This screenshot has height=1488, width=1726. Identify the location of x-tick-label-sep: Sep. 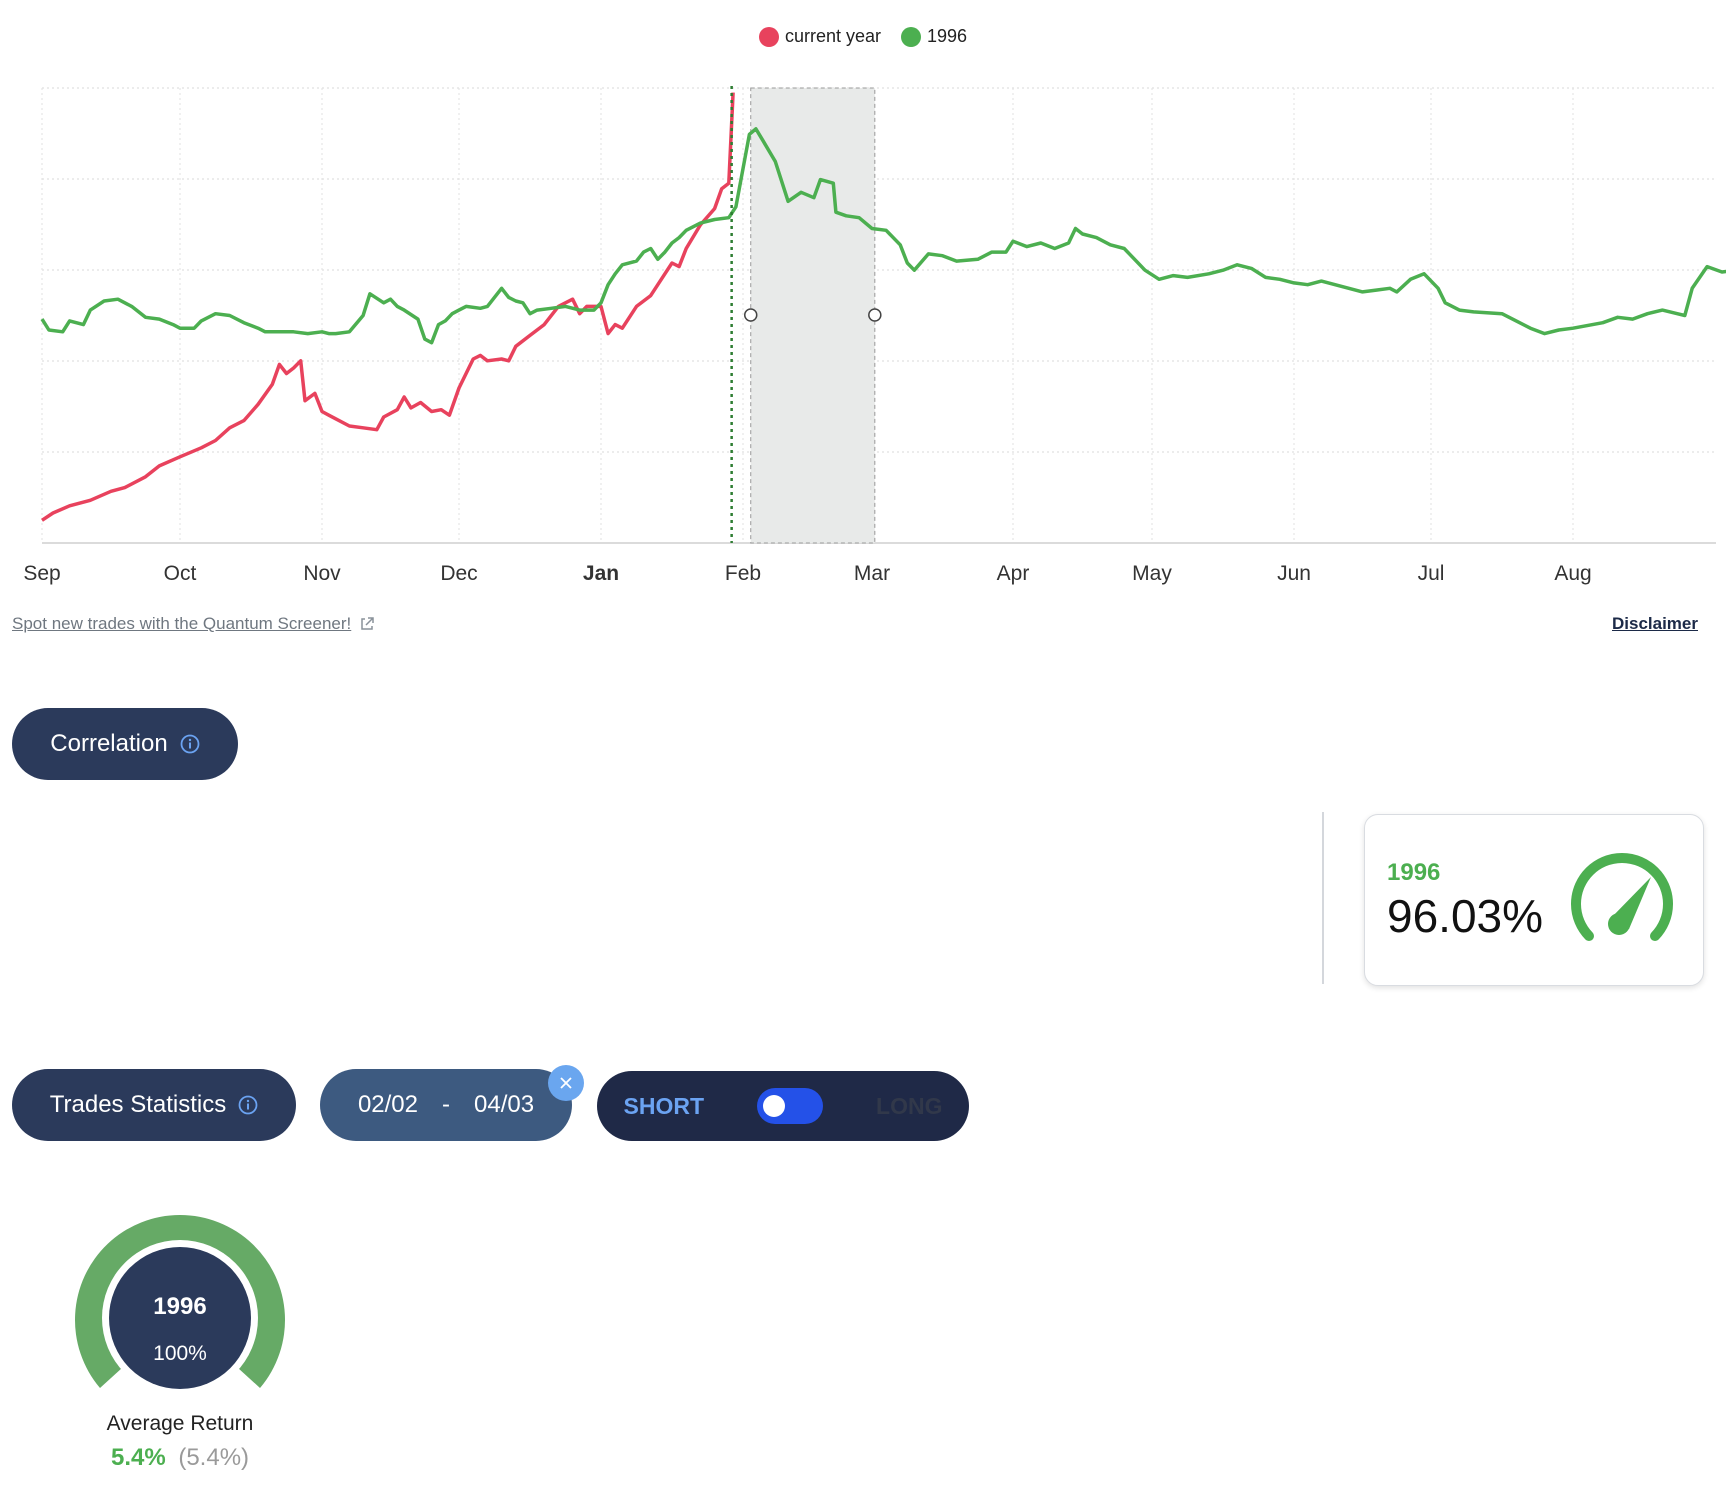
(41, 573).